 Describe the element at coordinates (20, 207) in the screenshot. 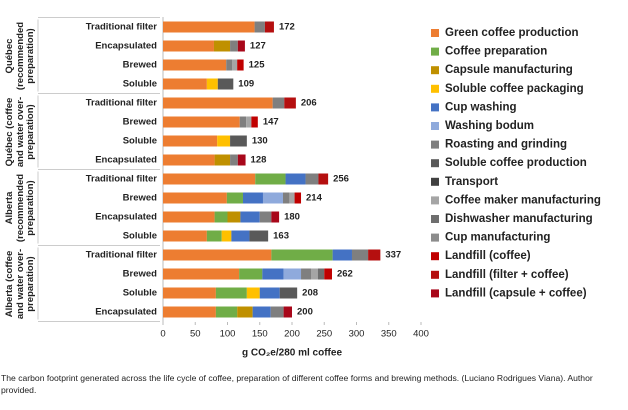

I see `group-label: Alberta (recommended preparation)` at that location.